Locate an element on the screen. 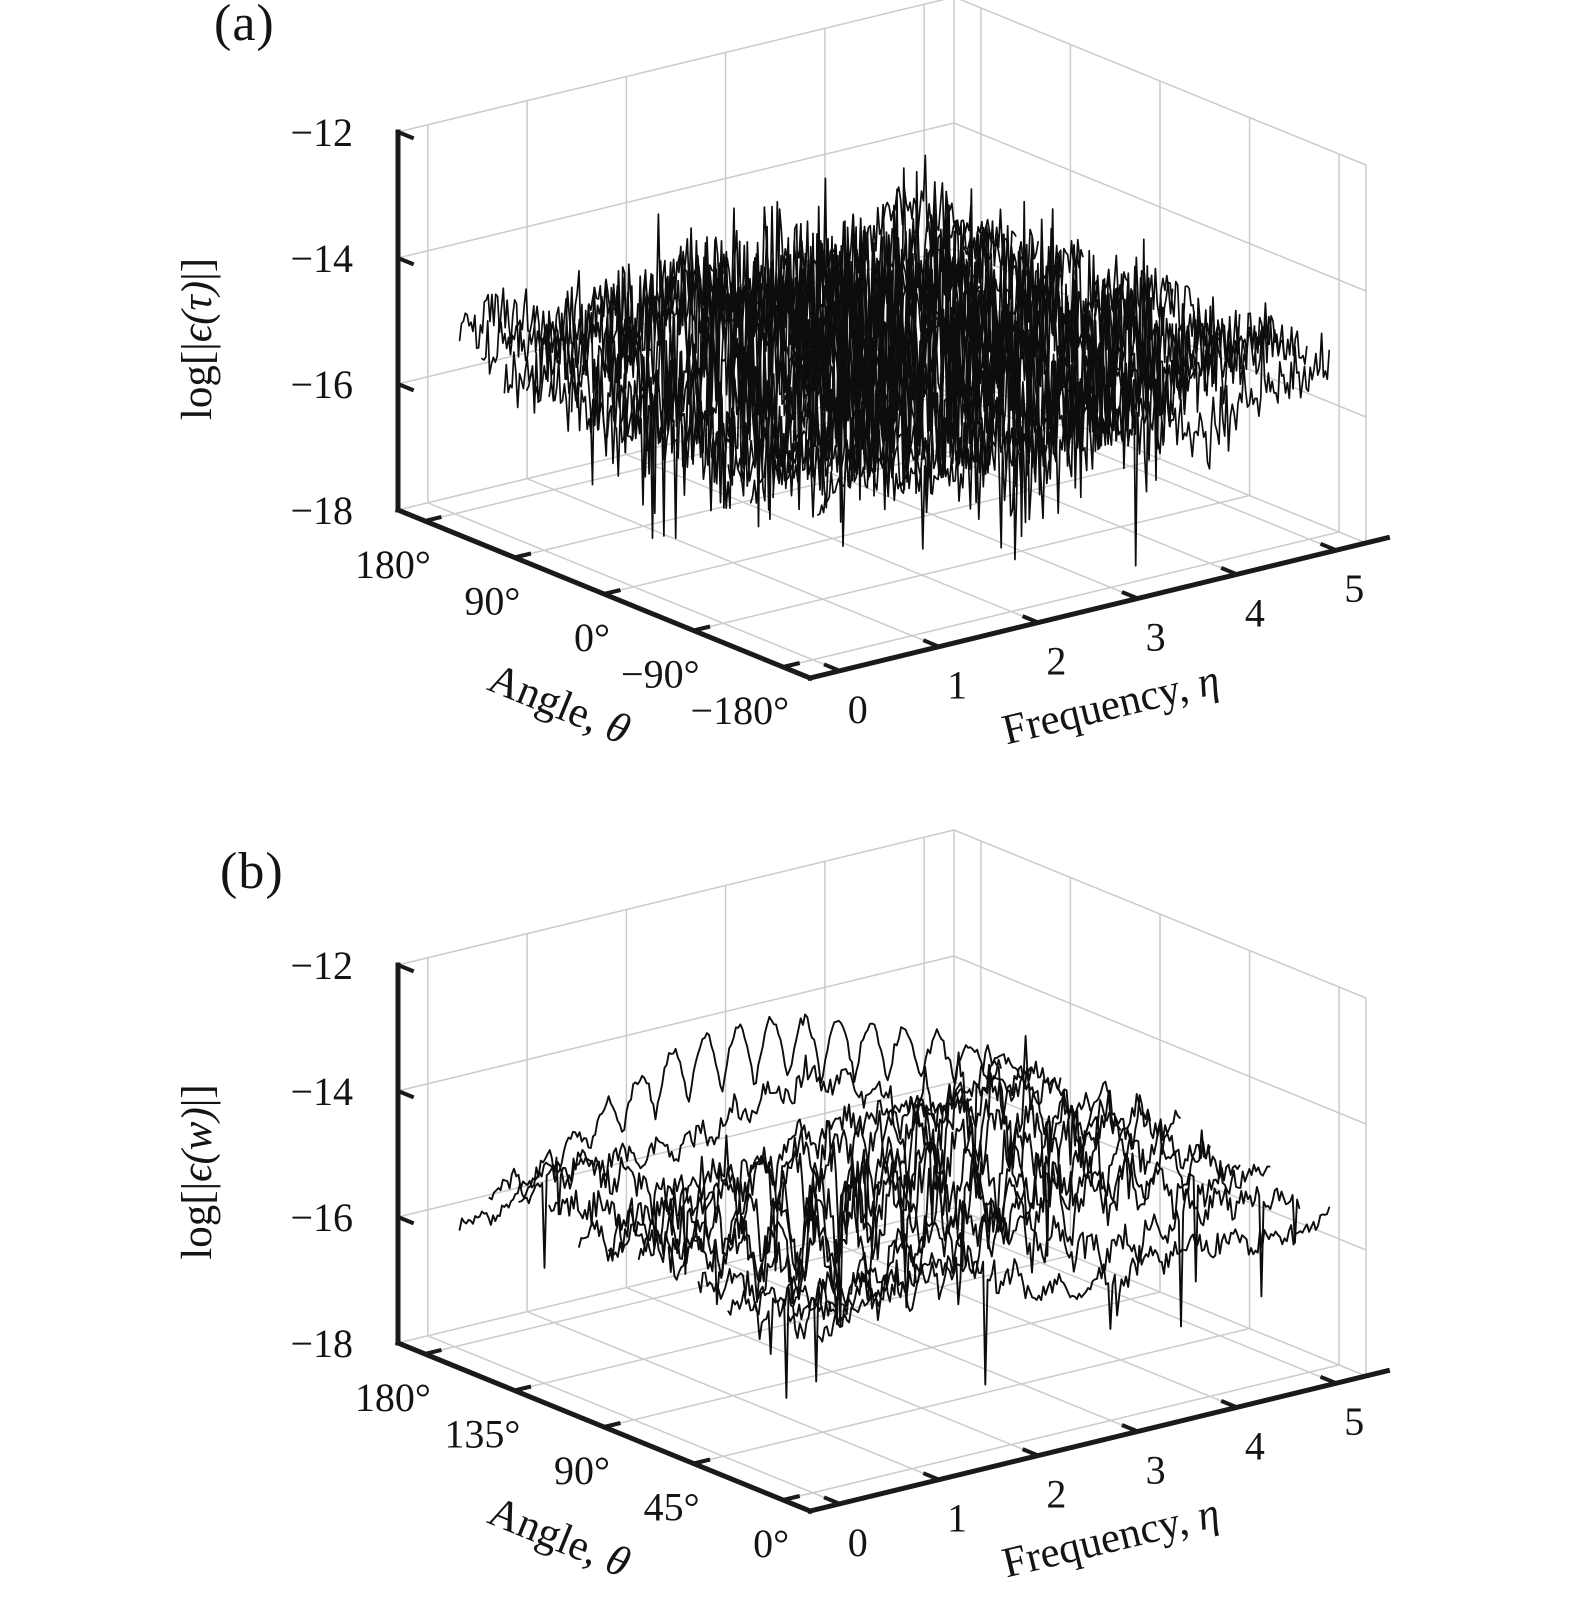  z-axis-label: log[|ϵ(w)|] is located at coordinates (197, 1171).